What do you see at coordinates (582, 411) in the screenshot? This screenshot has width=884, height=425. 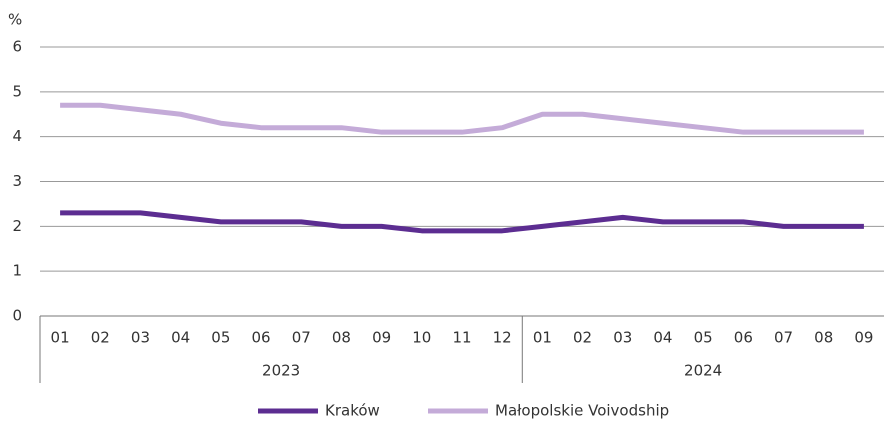 I see `legend-label: Małopolskie Voivodship` at bounding box center [582, 411].